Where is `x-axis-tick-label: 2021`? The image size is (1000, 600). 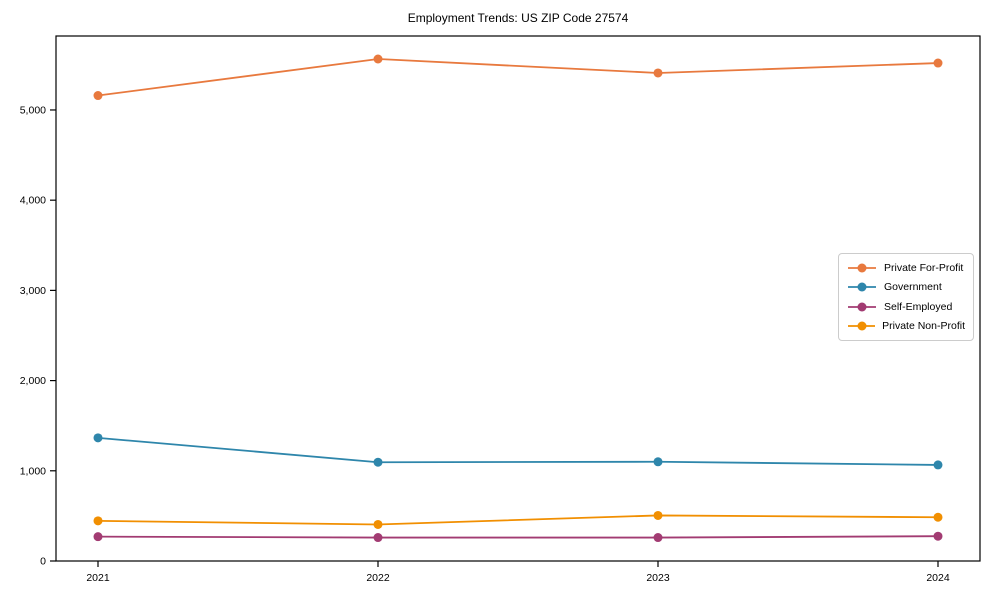 x-axis-tick-label: 2021 is located at coordinates (98, 578).